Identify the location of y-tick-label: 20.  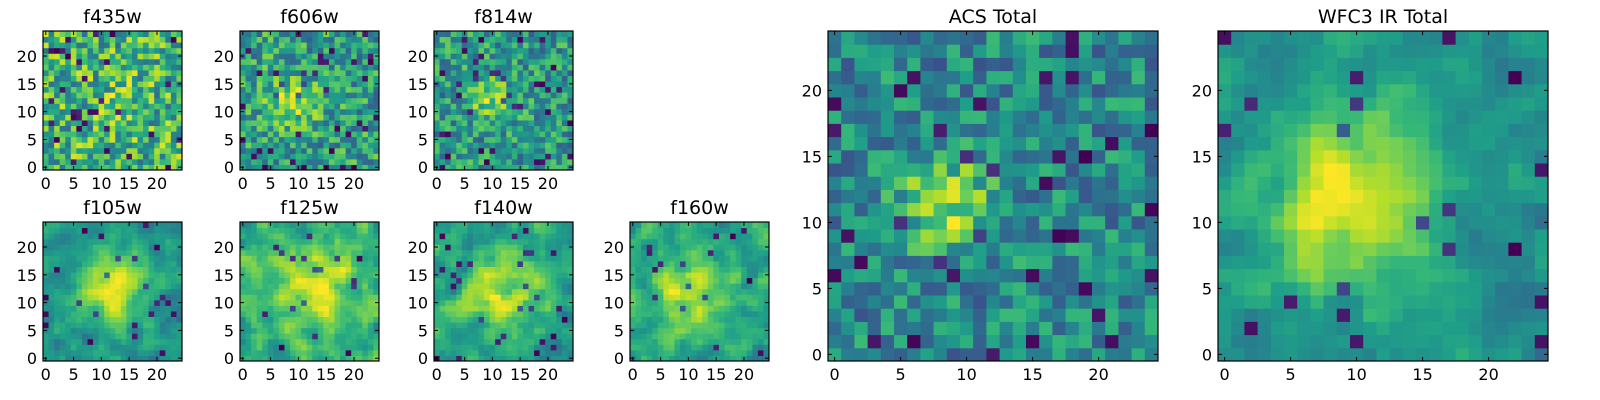
(224, 247).